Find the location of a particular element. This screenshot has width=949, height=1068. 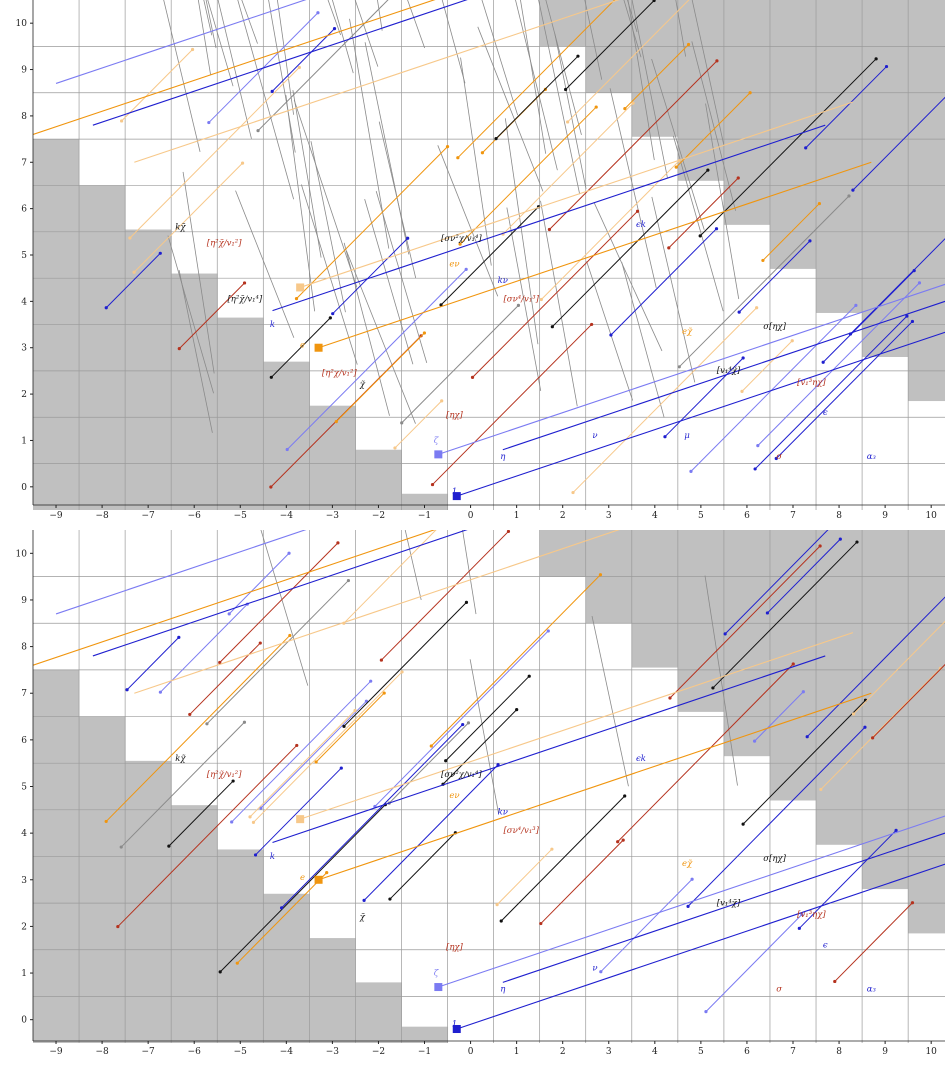

x-tick-label: 1 is located at coordinates (517, 516).